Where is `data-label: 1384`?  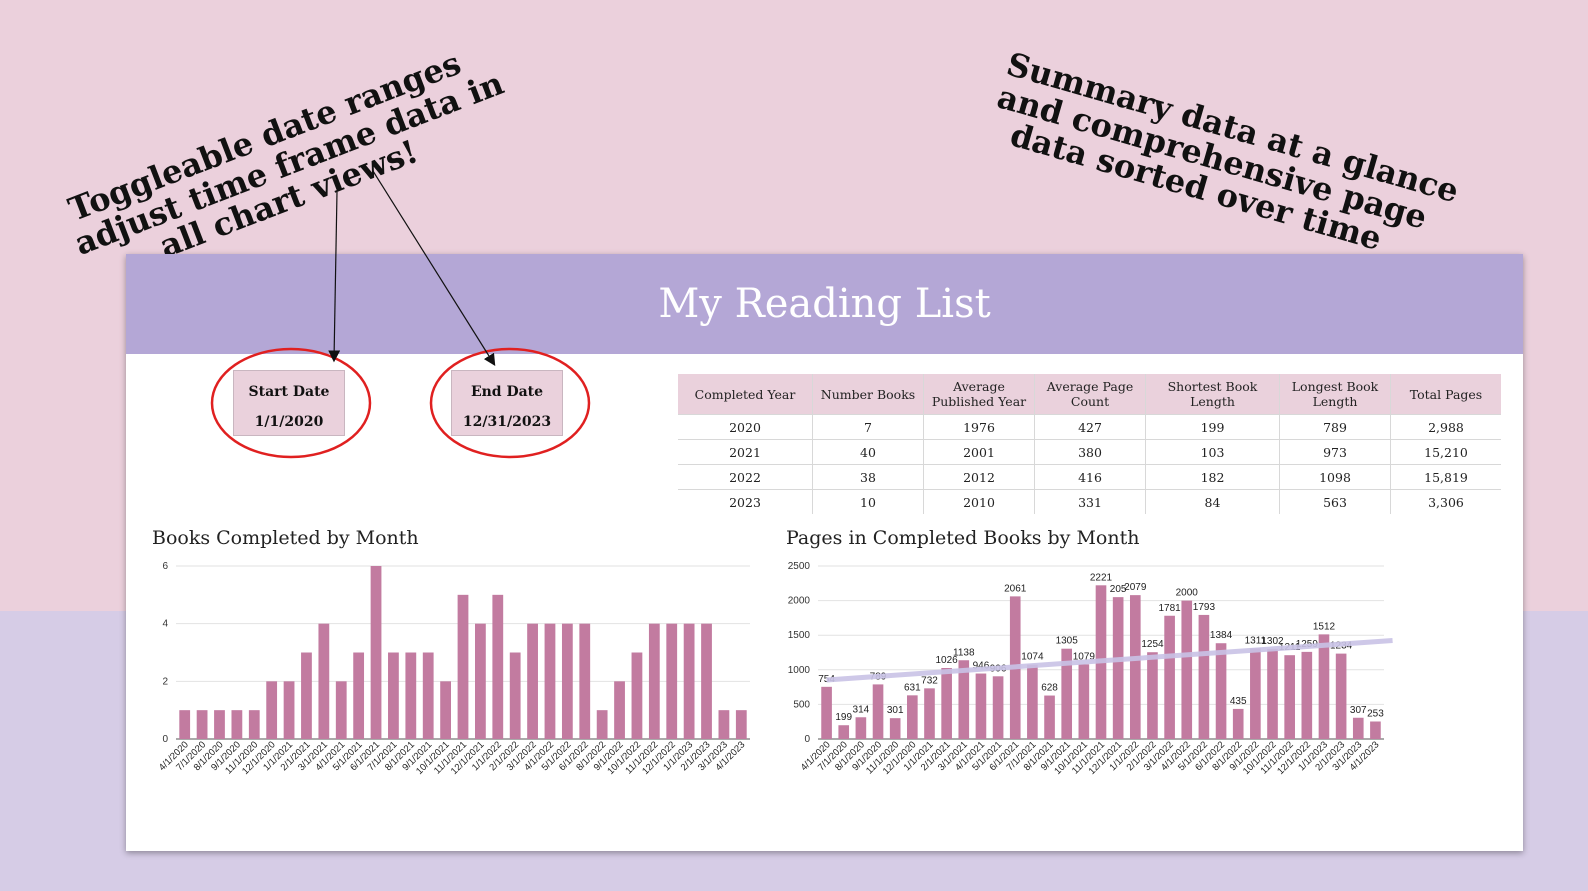 data-label: 1384 is located at coordinates (1221, 635).